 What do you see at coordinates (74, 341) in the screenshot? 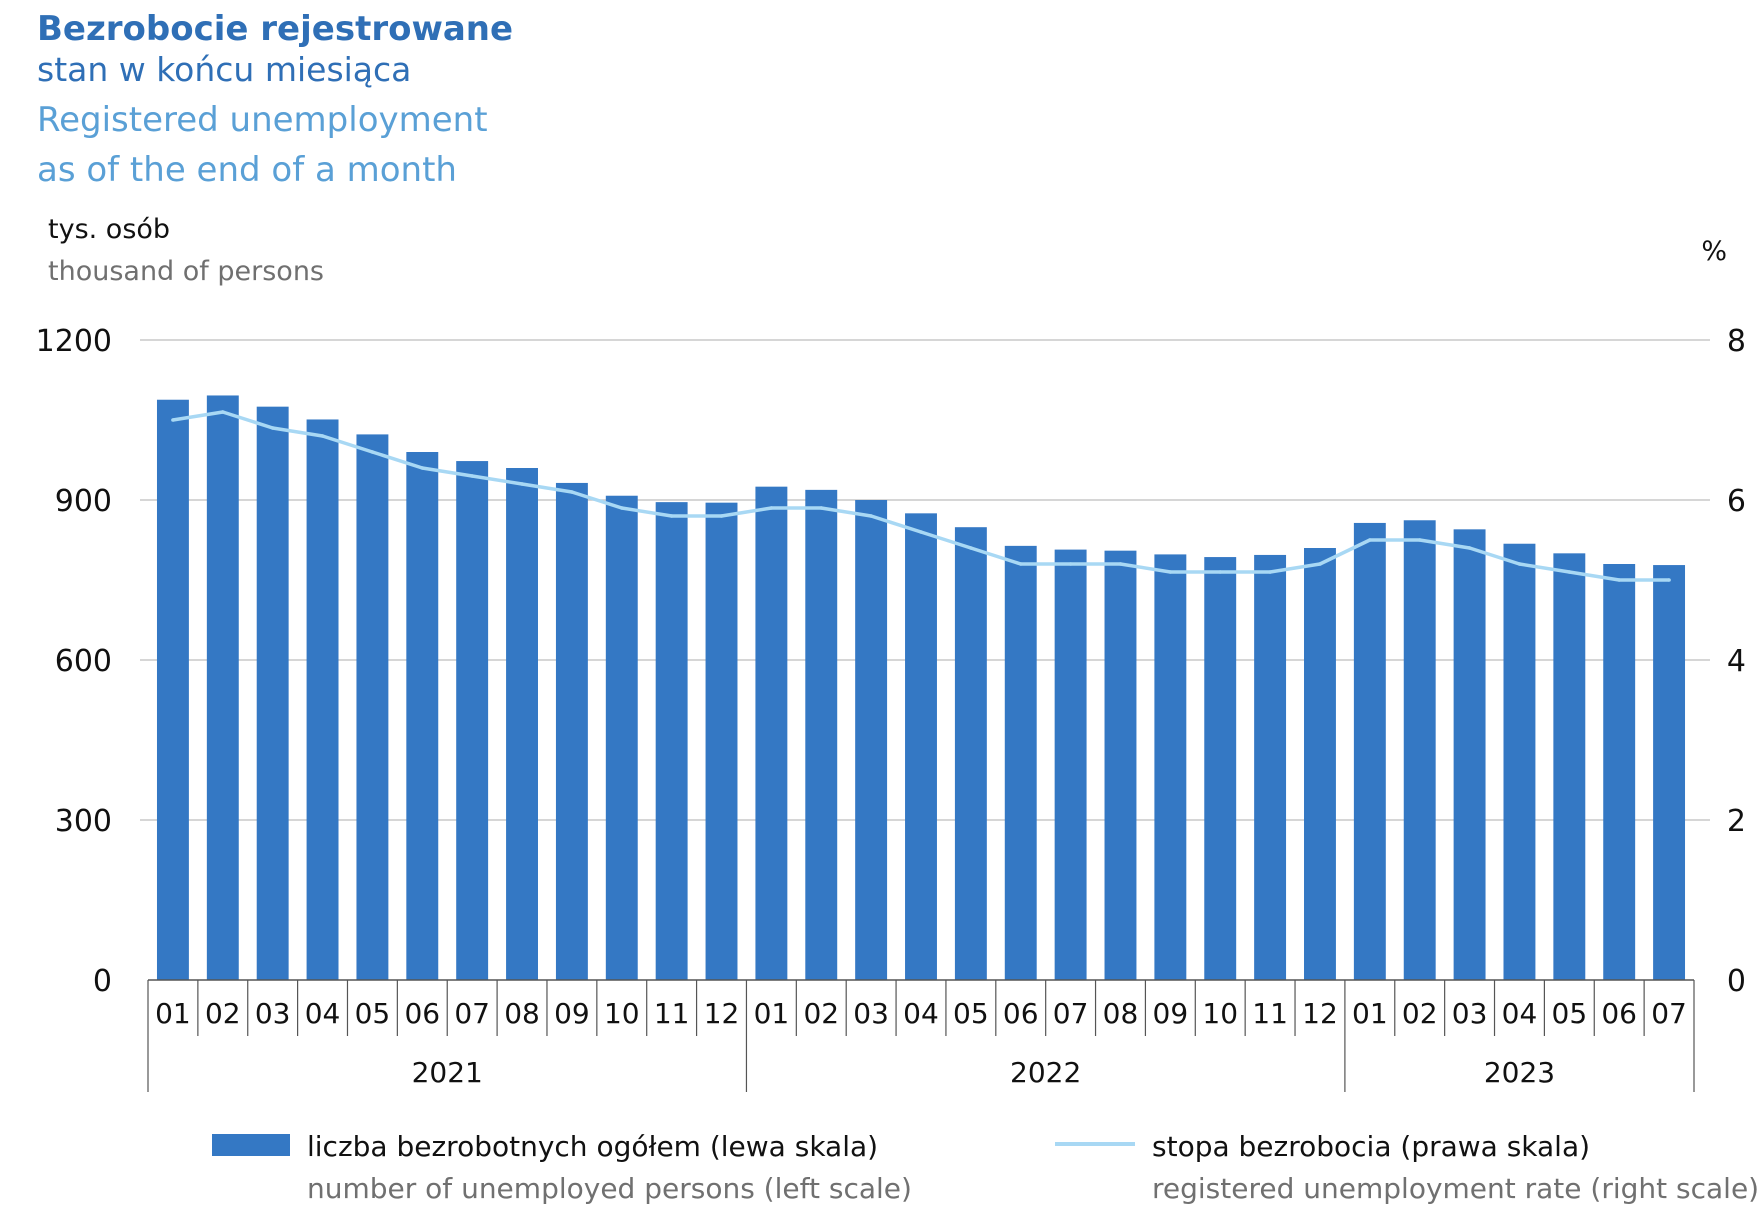
I see `left-tick-label: 1200` at bounding box center [74, 341].